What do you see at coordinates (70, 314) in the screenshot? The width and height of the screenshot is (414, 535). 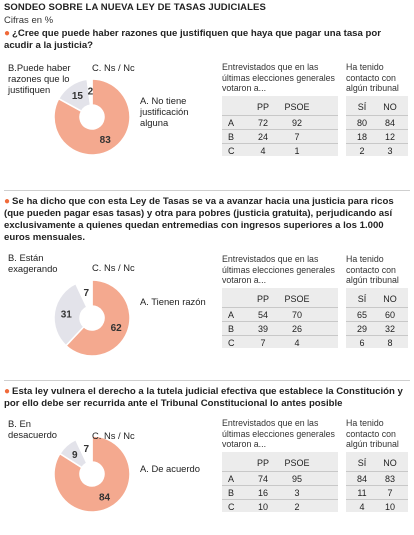 I see `slice-b` at bounding box center [70, 314].